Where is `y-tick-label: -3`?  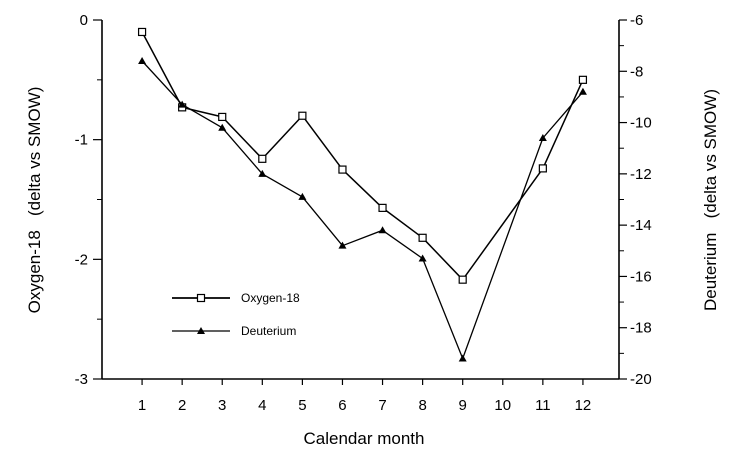 y-tick-label: -3 is located at coordinates (81, 379).